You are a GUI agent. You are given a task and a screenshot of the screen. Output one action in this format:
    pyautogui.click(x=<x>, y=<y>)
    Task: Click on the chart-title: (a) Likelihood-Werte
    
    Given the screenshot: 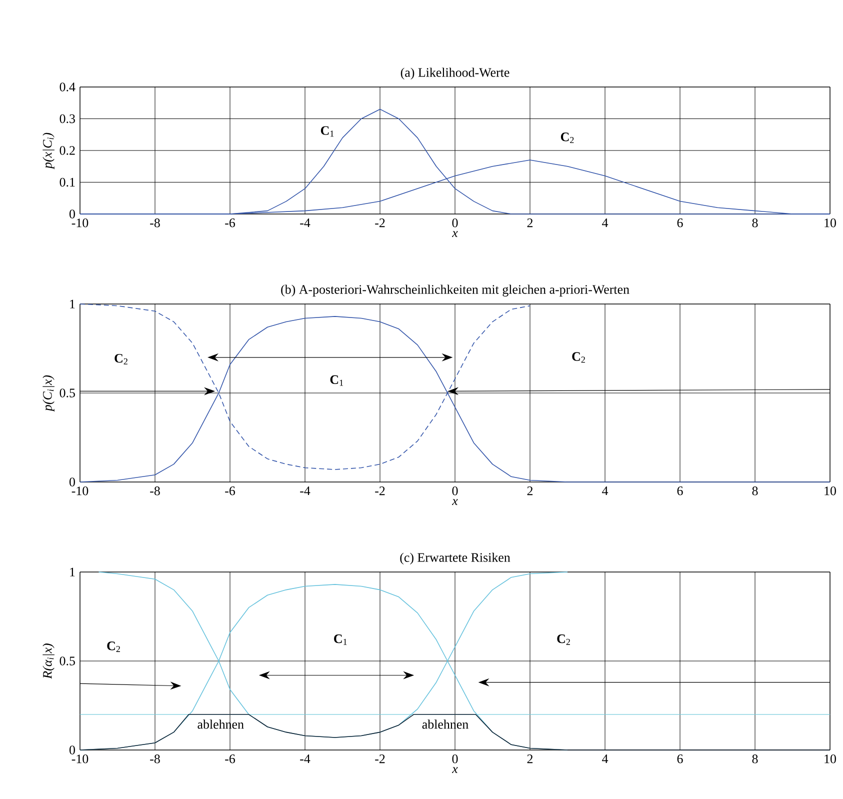 What is the action you would take?
    pyautogui.click(x=455, y=74)
    